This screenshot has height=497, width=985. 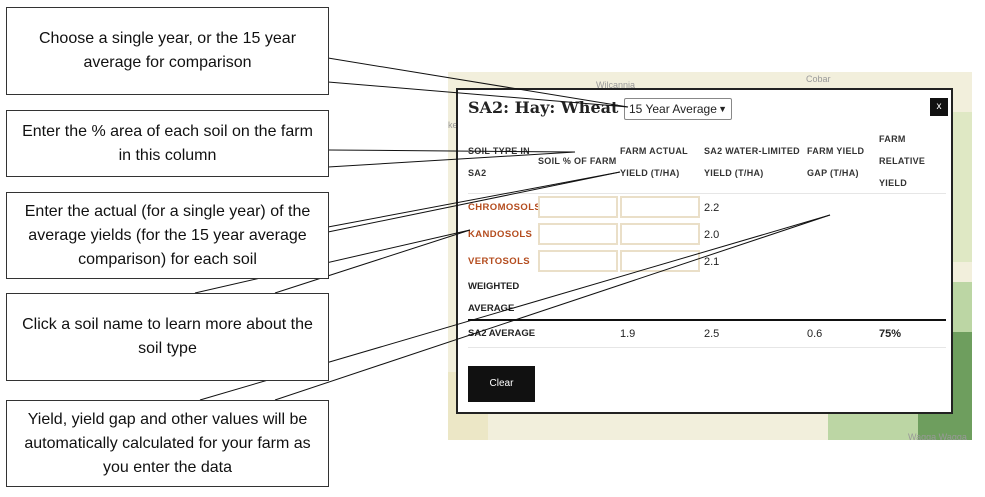 I want to click on map-label: Cobar, so click(x=818, y=79).